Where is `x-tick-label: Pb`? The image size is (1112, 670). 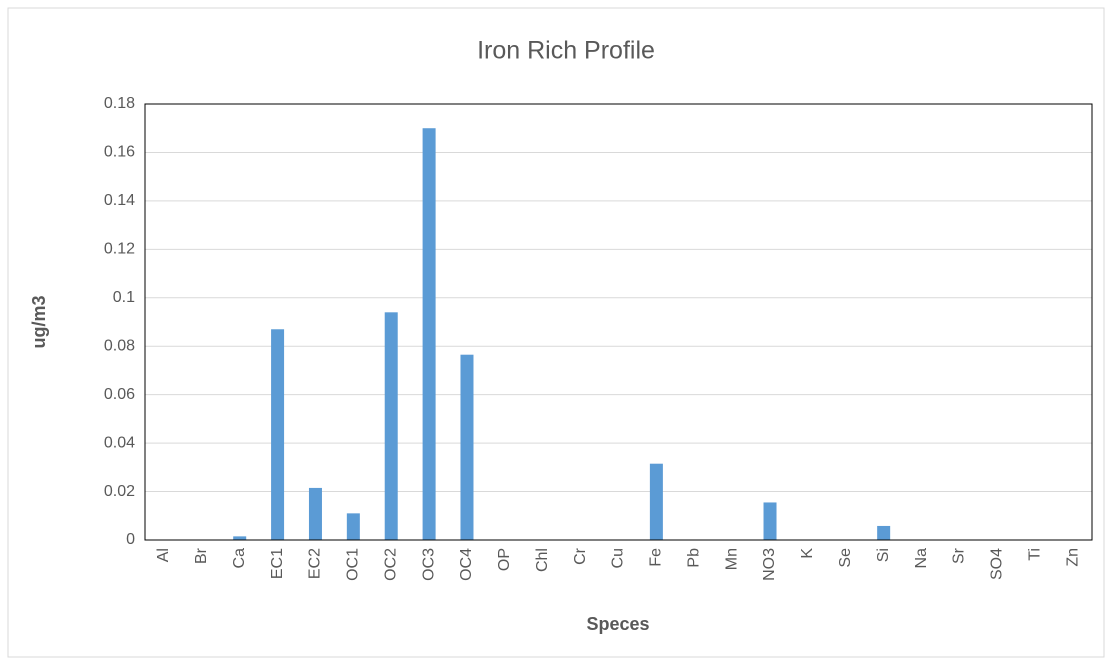 x-tick-label: Pb is located at coordinates (693, 558).